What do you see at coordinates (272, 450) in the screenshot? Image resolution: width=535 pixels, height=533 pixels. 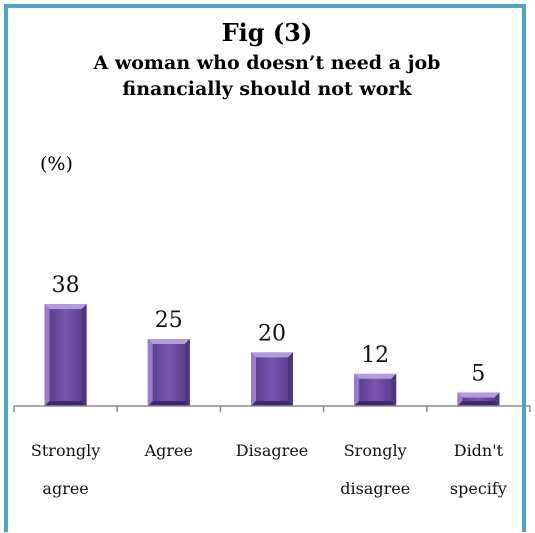 I see `category-tick-label: Disagree` at bounding box center [272, 450].